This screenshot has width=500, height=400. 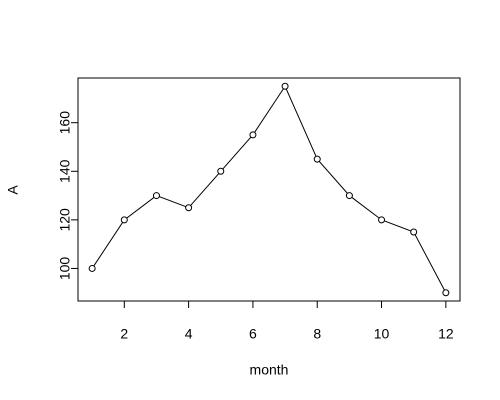 I want to click on x-tick-label: 8, so click(x=317, y=334).